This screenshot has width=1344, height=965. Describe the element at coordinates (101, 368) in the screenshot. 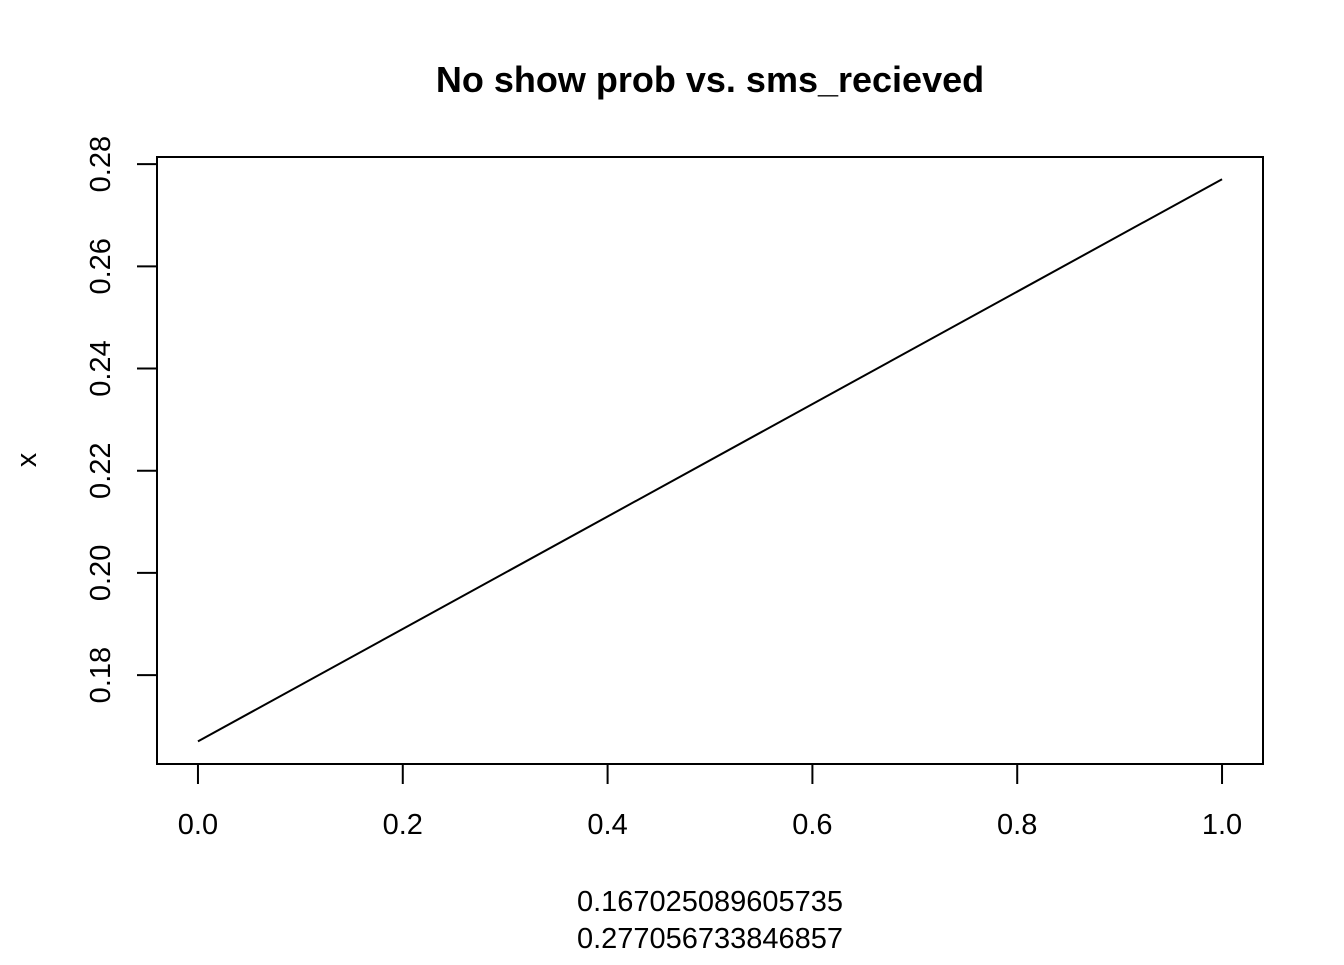

I see `y-tick-label: 0.24` at that location.